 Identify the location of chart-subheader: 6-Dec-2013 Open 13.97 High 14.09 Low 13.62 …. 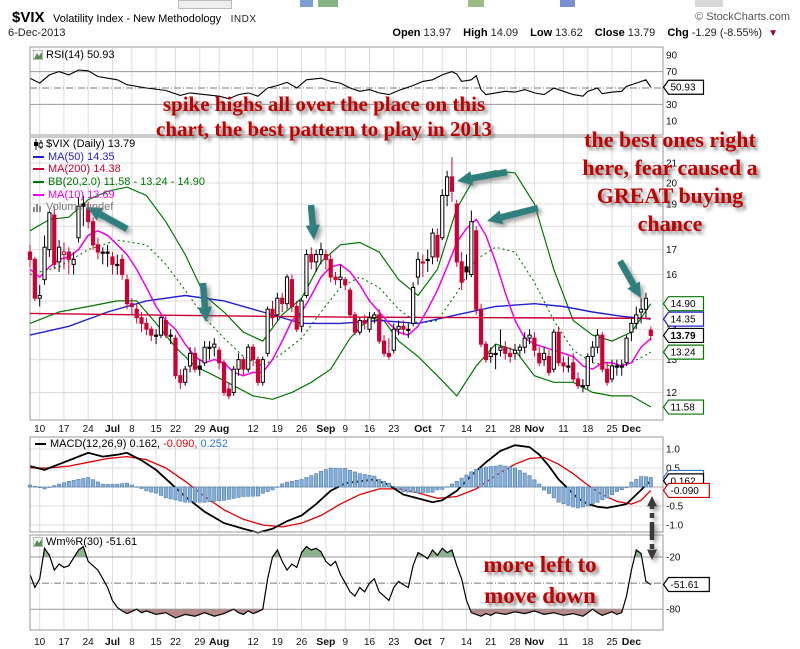
(400, 34).